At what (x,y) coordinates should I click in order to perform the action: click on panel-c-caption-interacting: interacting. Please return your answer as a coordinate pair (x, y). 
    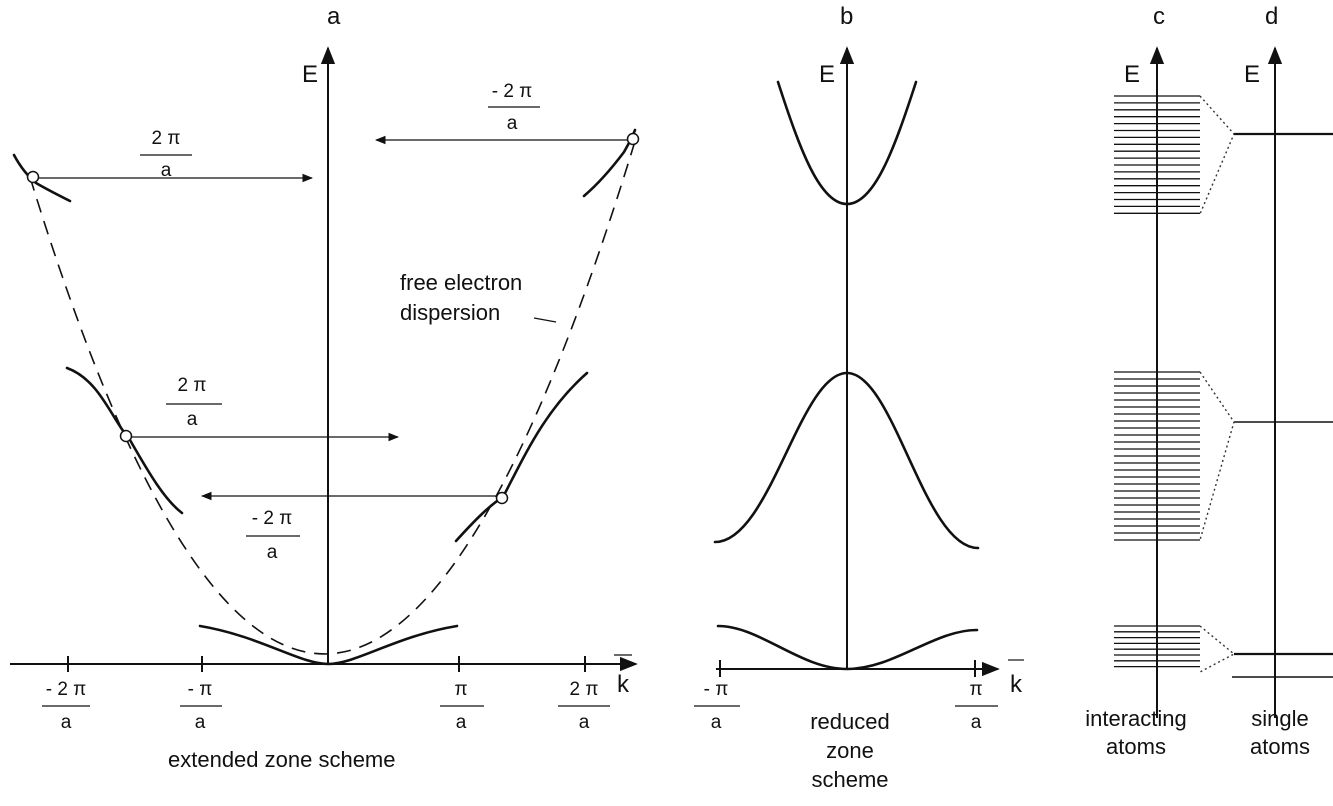
    Looking at the image, I should click on (1136, 718).